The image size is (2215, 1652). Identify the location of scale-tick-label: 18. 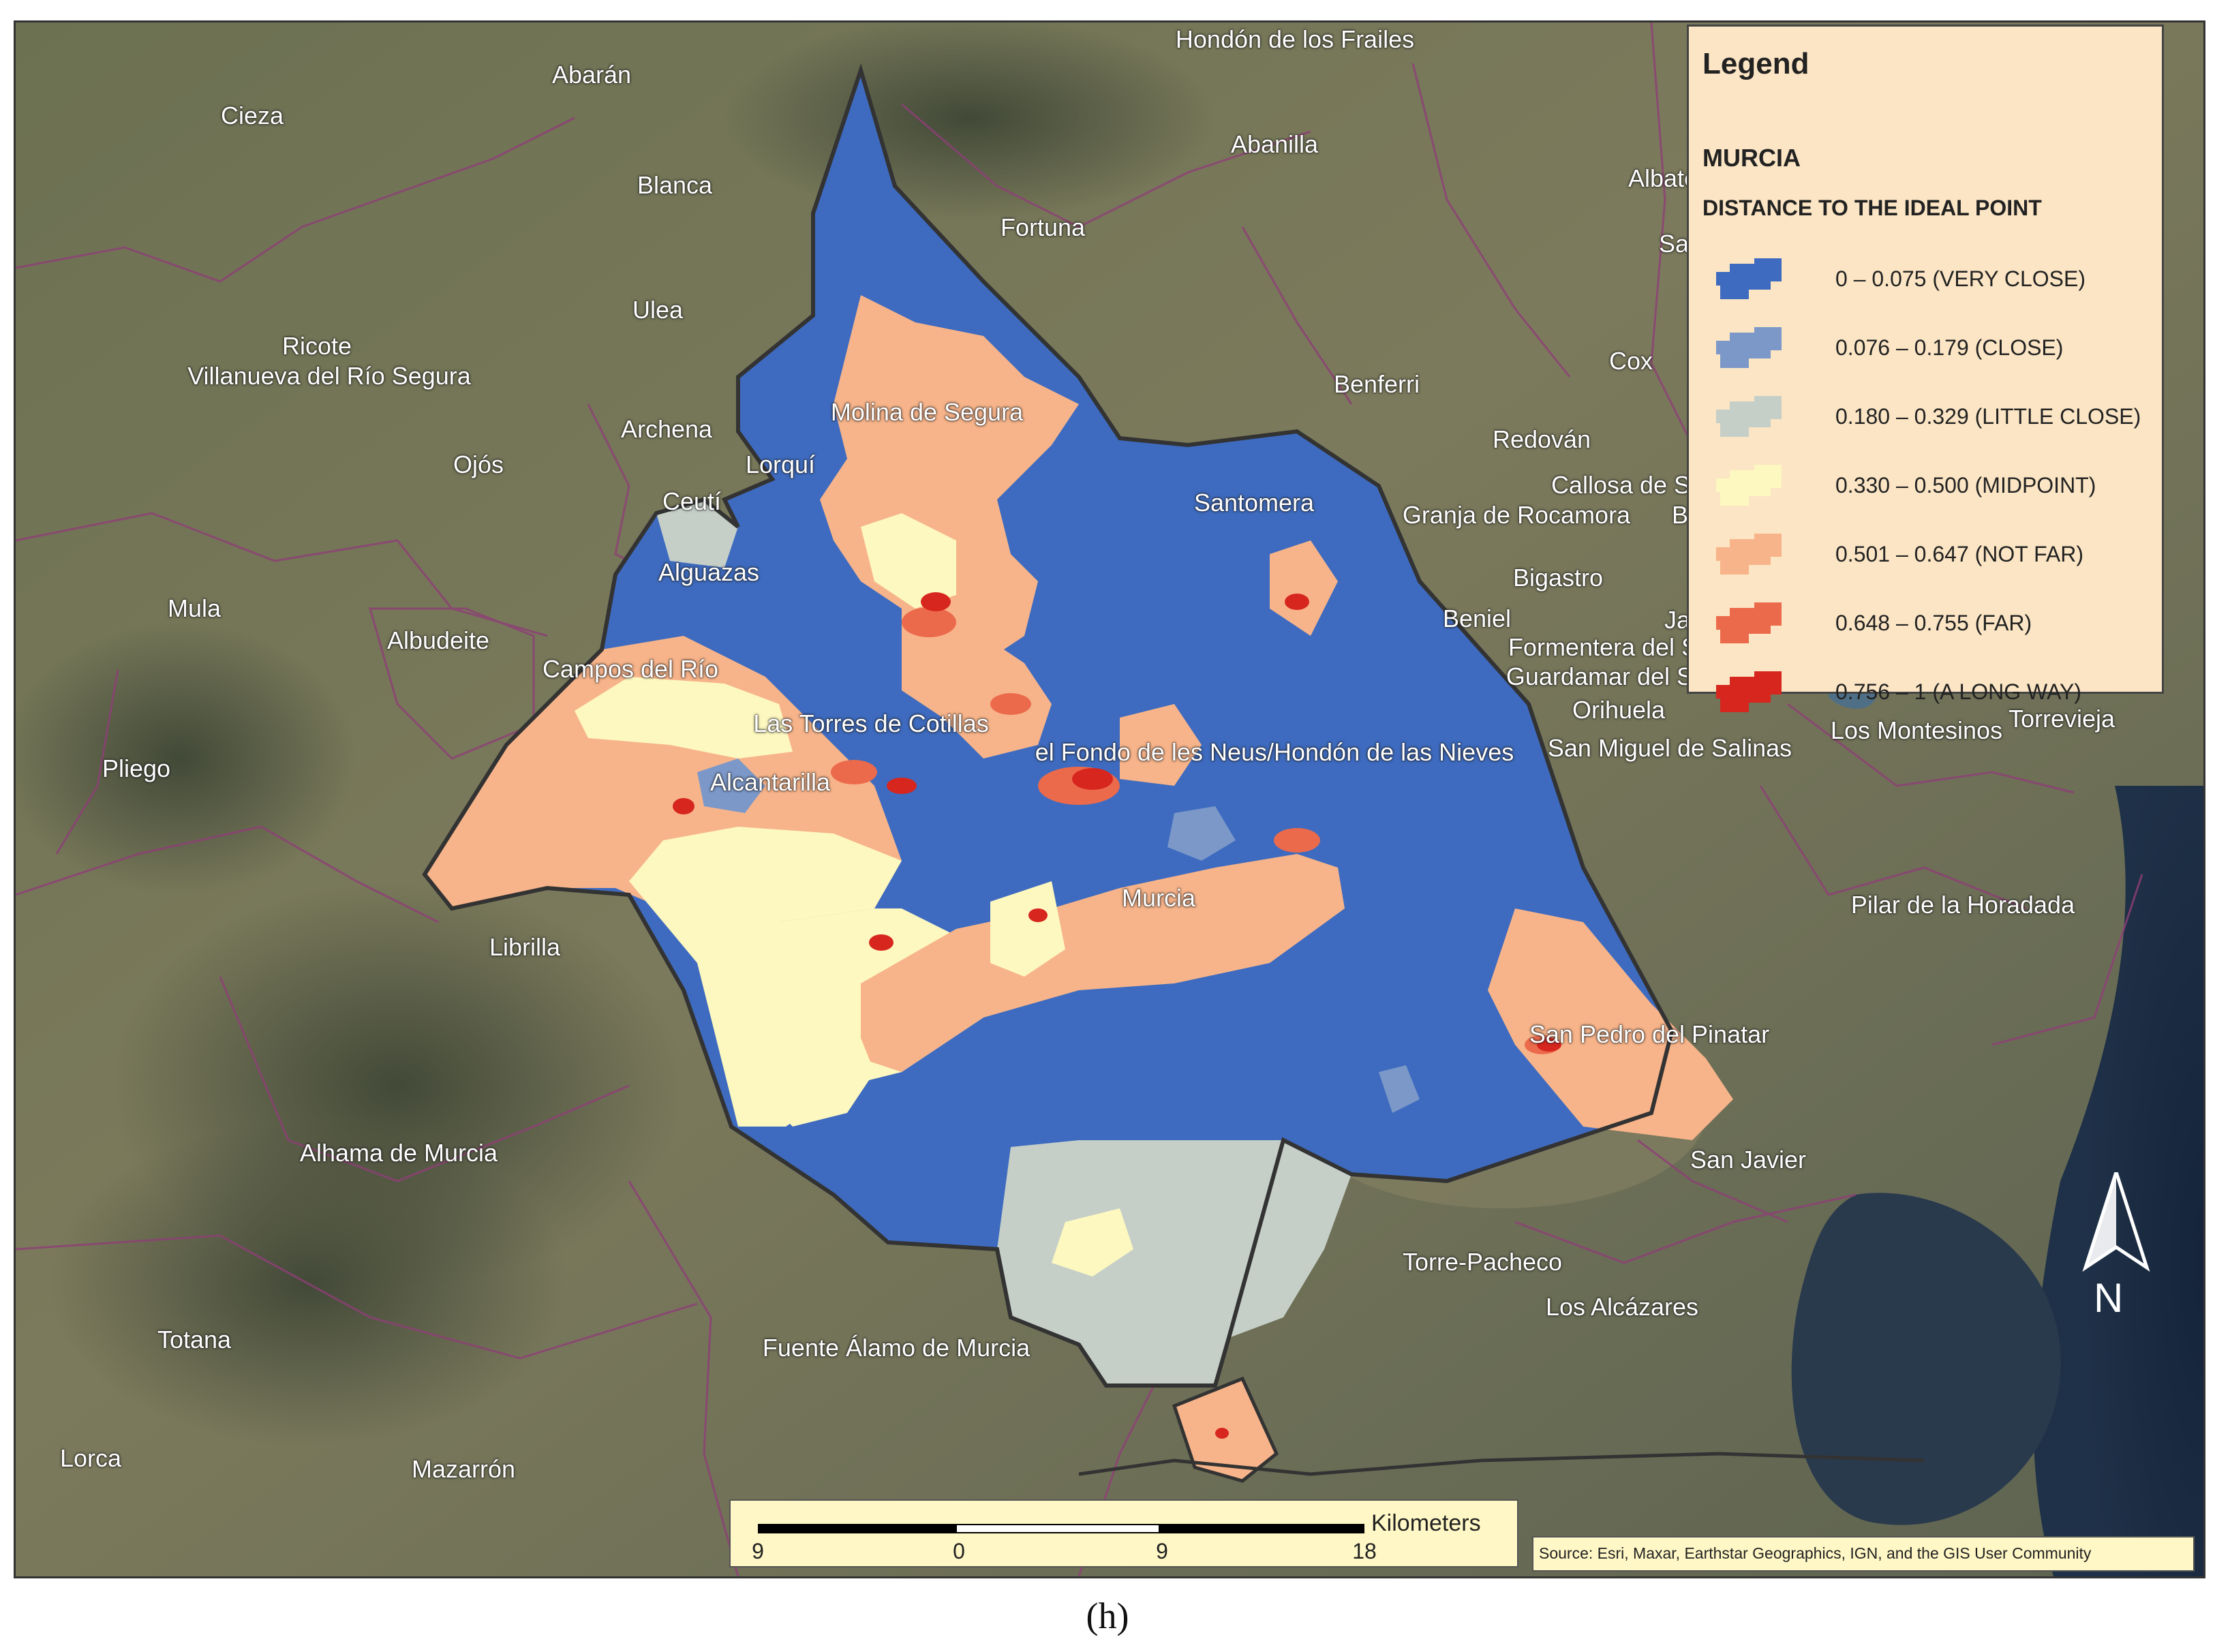
(1364, 1551).